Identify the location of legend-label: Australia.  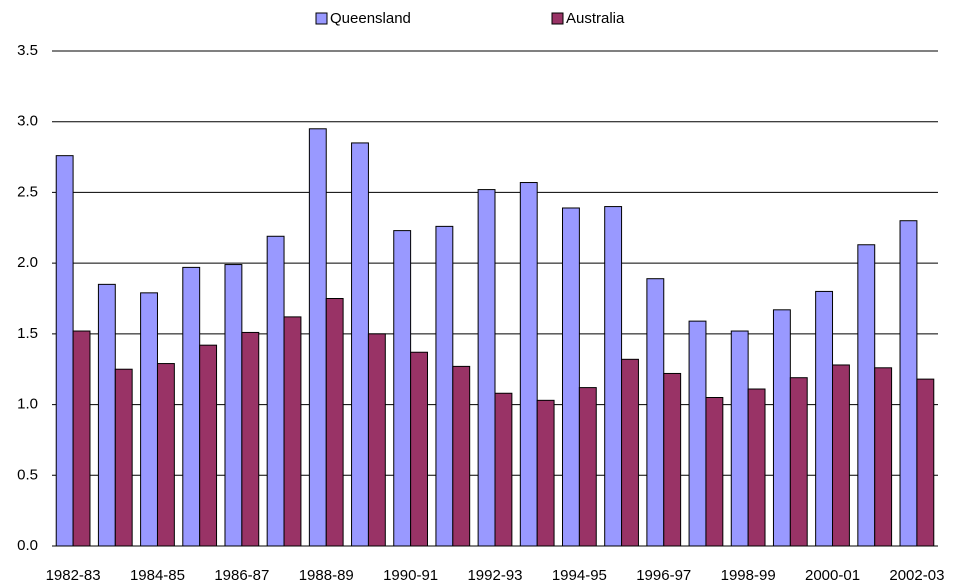
(595, 18).